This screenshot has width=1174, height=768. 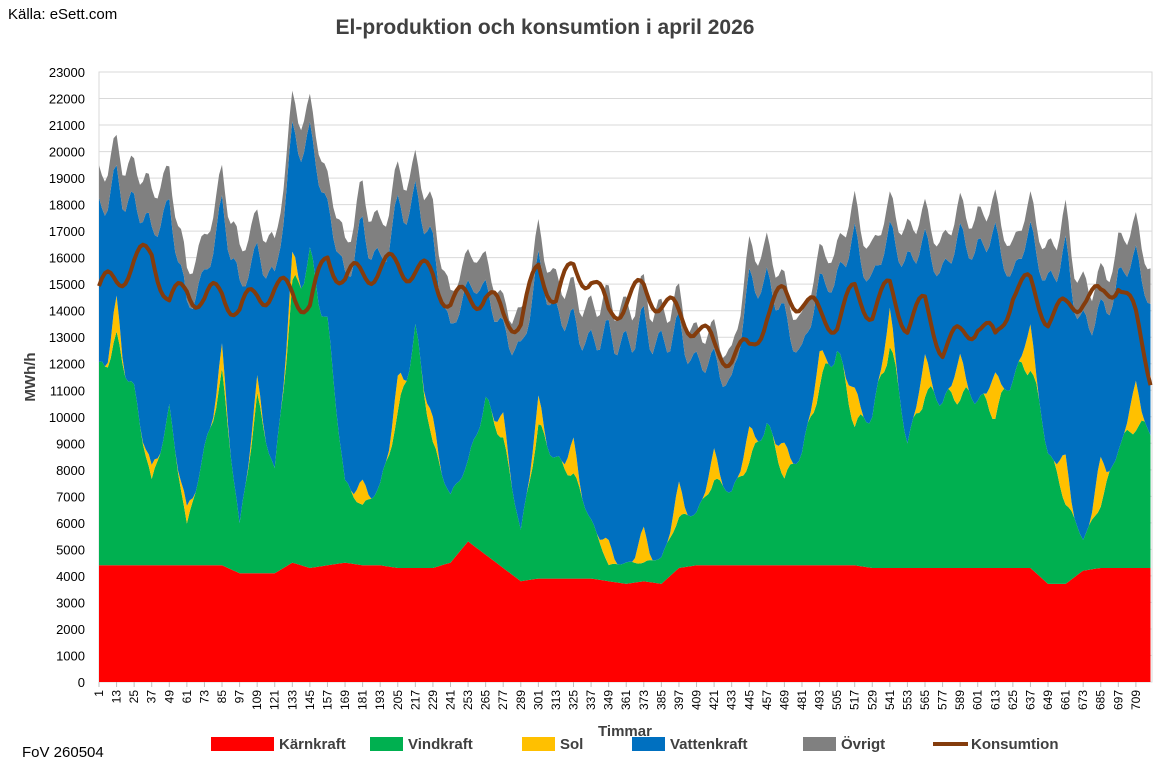 I want to click on y-tick-label: 8000, so click(x=70, y=470).